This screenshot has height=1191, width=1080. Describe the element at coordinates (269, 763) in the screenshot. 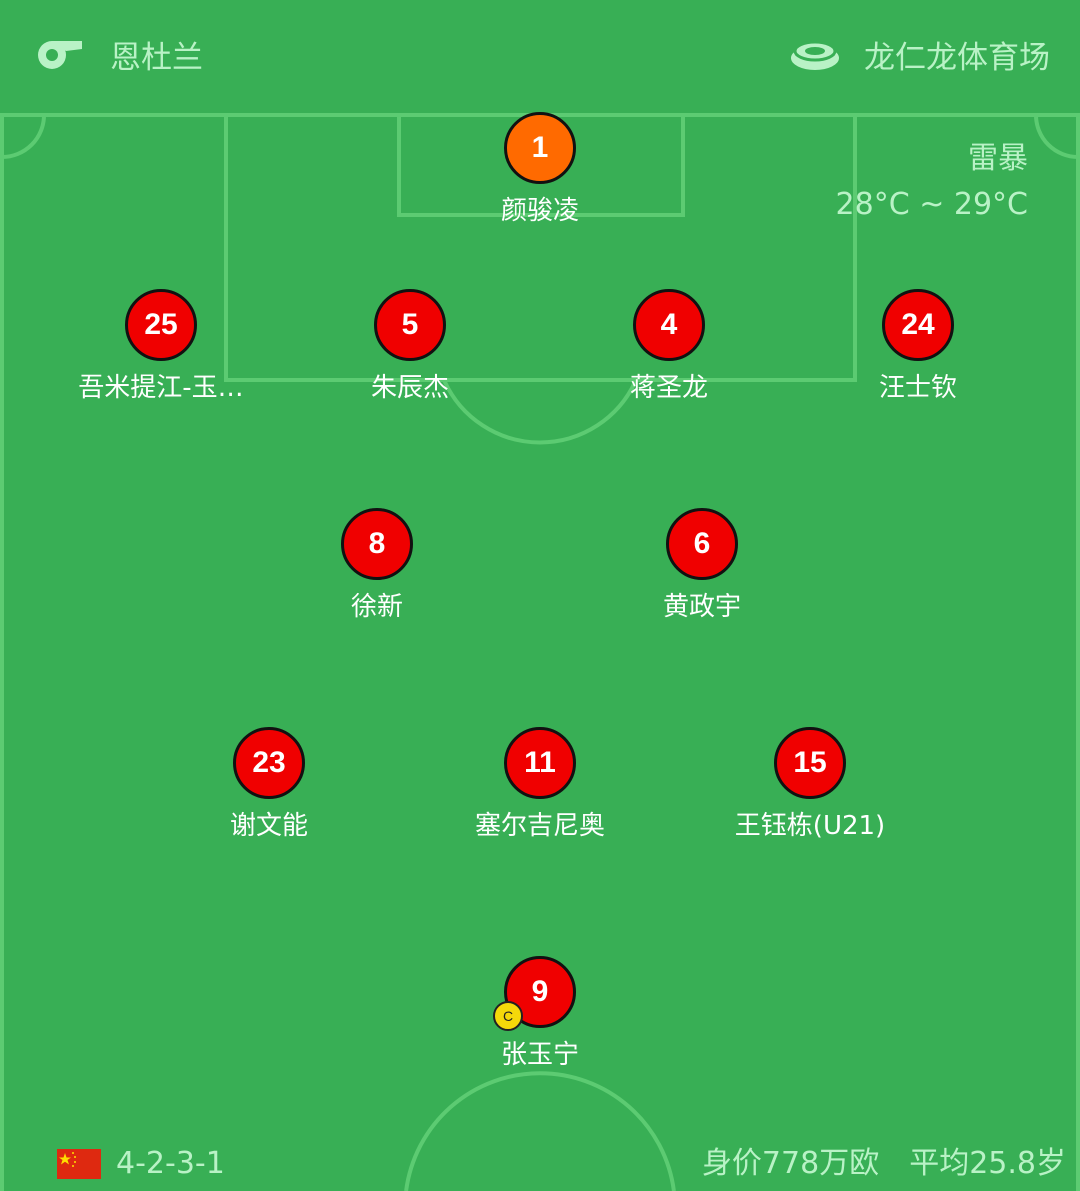

I see `jersey-number: 23` at that location.